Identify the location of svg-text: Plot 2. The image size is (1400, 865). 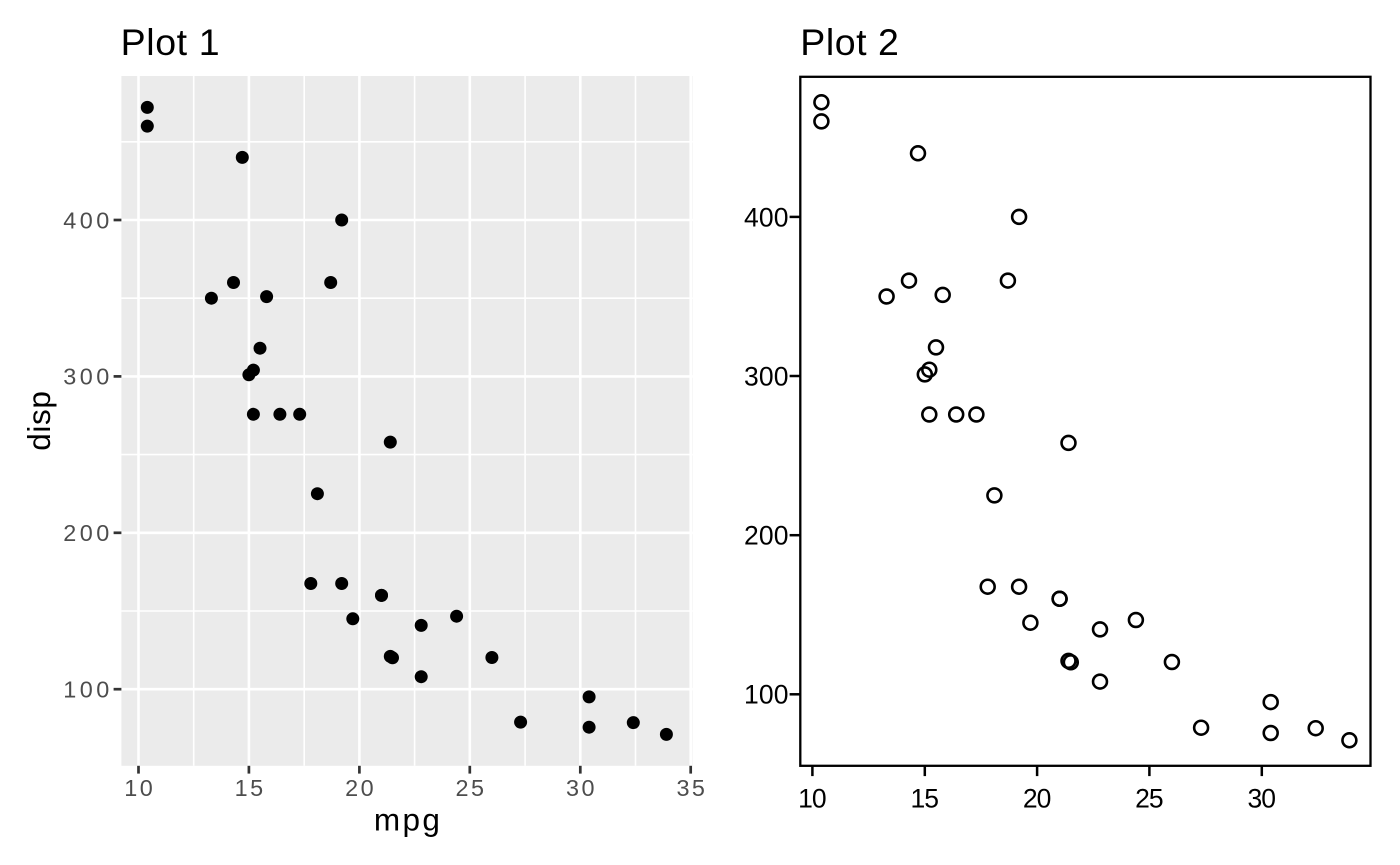
(849, 42).